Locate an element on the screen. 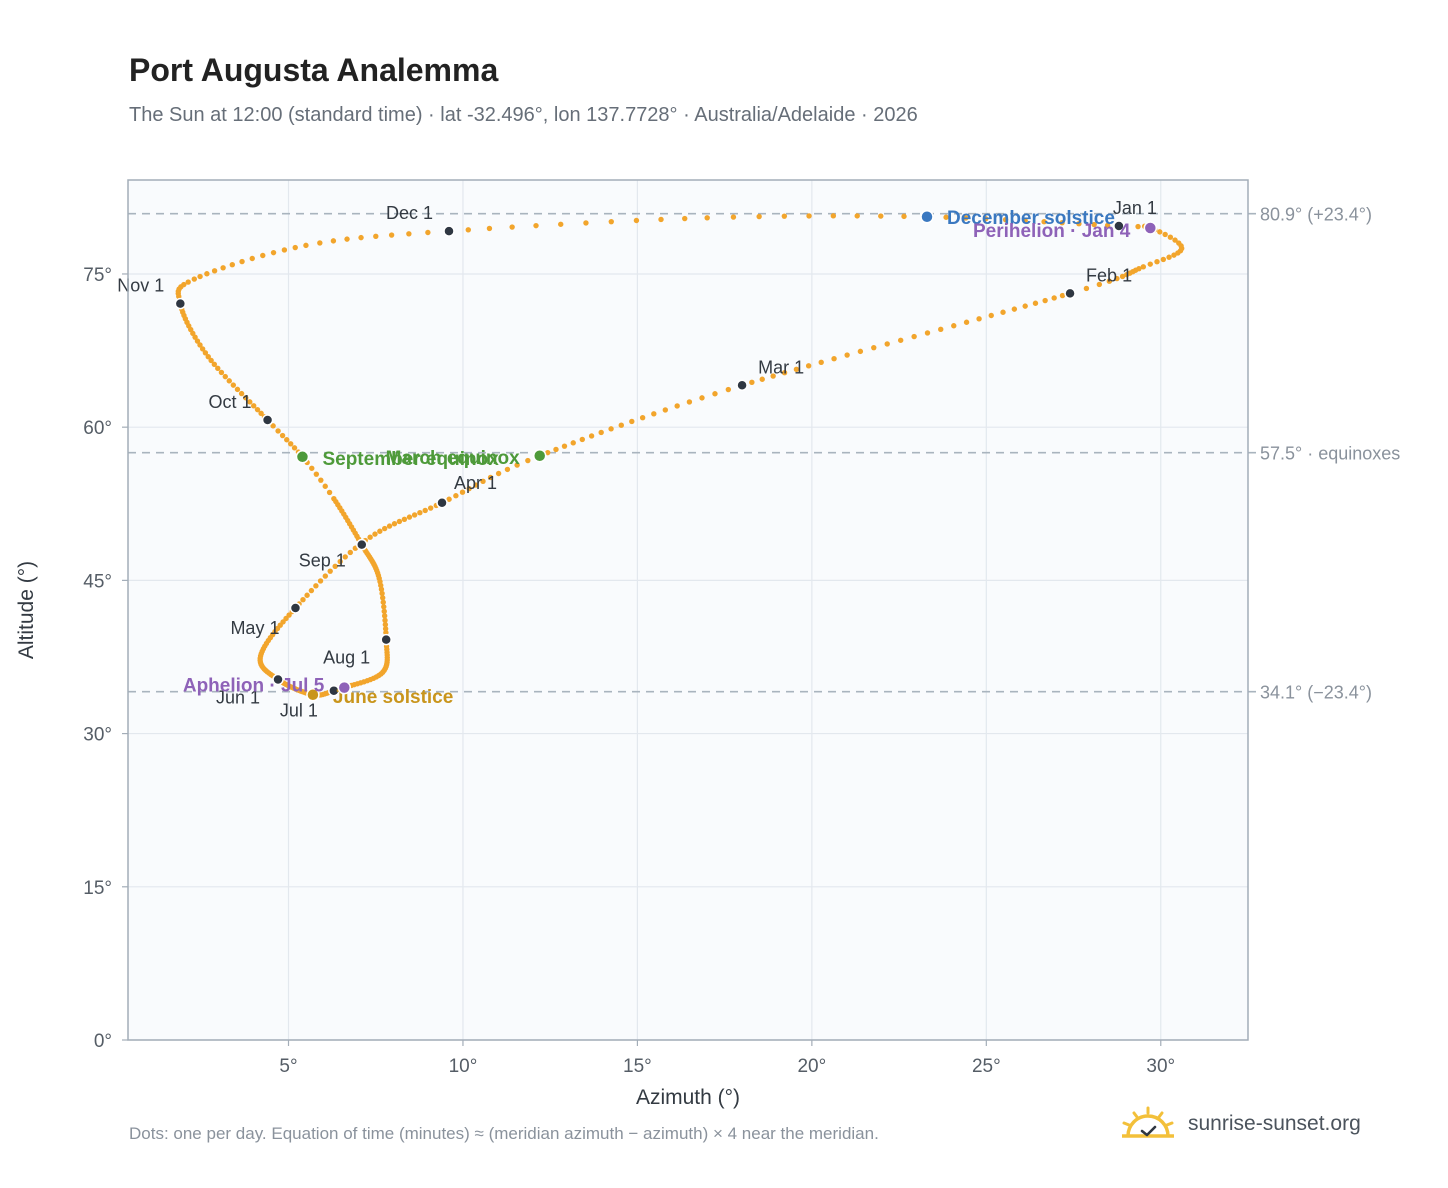 The height and width of the screenshot is (1188, 1448). month-label: Mar 1 is located at coordinates (781, 367).